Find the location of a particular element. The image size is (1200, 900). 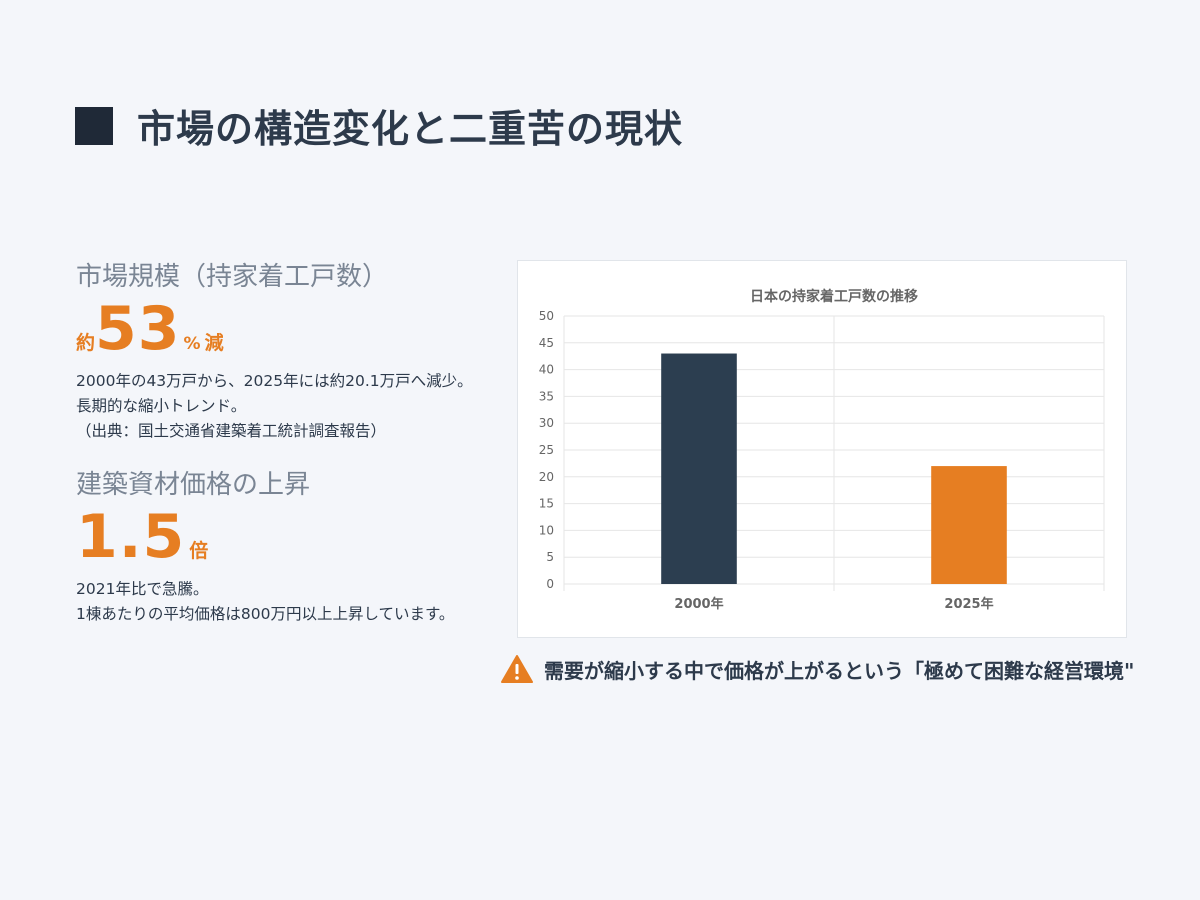

y-tick-label: 35 is located at coordinates (546, 396).